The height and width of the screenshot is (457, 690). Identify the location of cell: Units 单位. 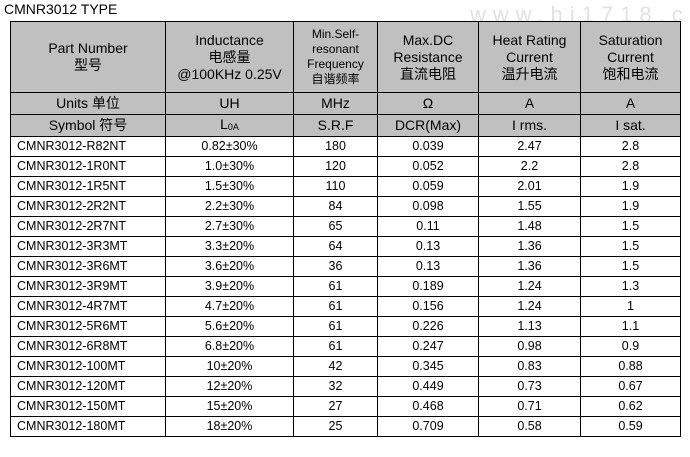
(88, 103).